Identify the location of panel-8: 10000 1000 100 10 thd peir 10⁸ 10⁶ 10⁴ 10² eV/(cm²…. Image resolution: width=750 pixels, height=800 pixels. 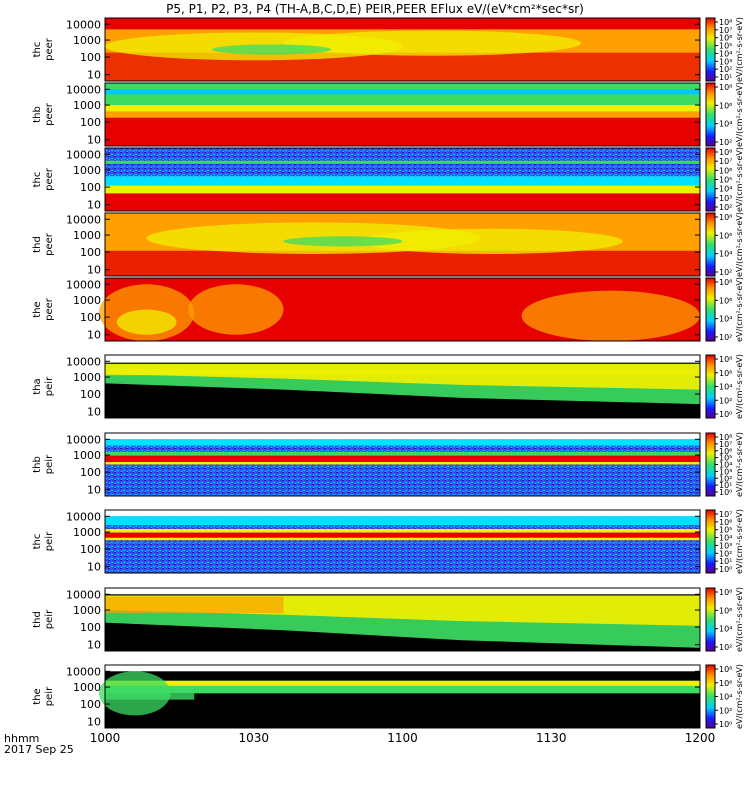
(388, 619).